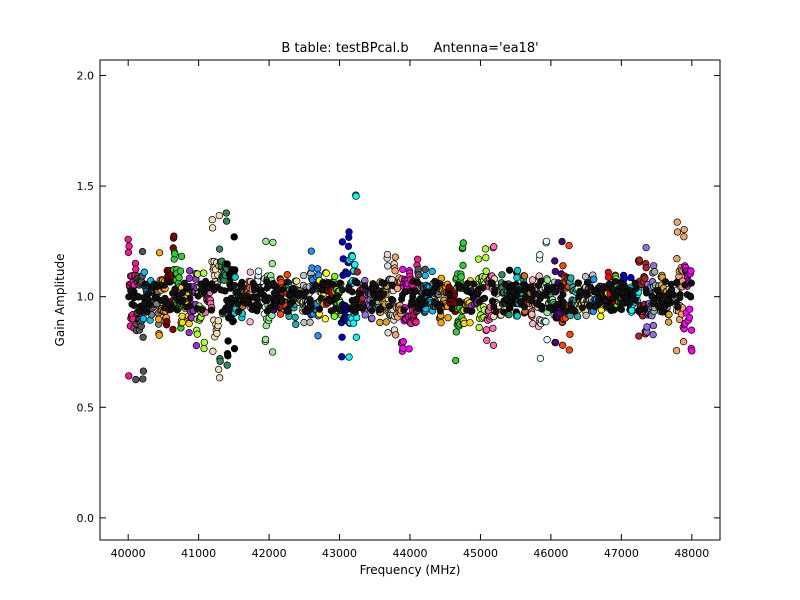 This screenshot has width=800, height=600. What do you see at coordinates (550, 553) in the screenshot?
I see `x-tick-label: 46000` at bounding box center [550, 553].